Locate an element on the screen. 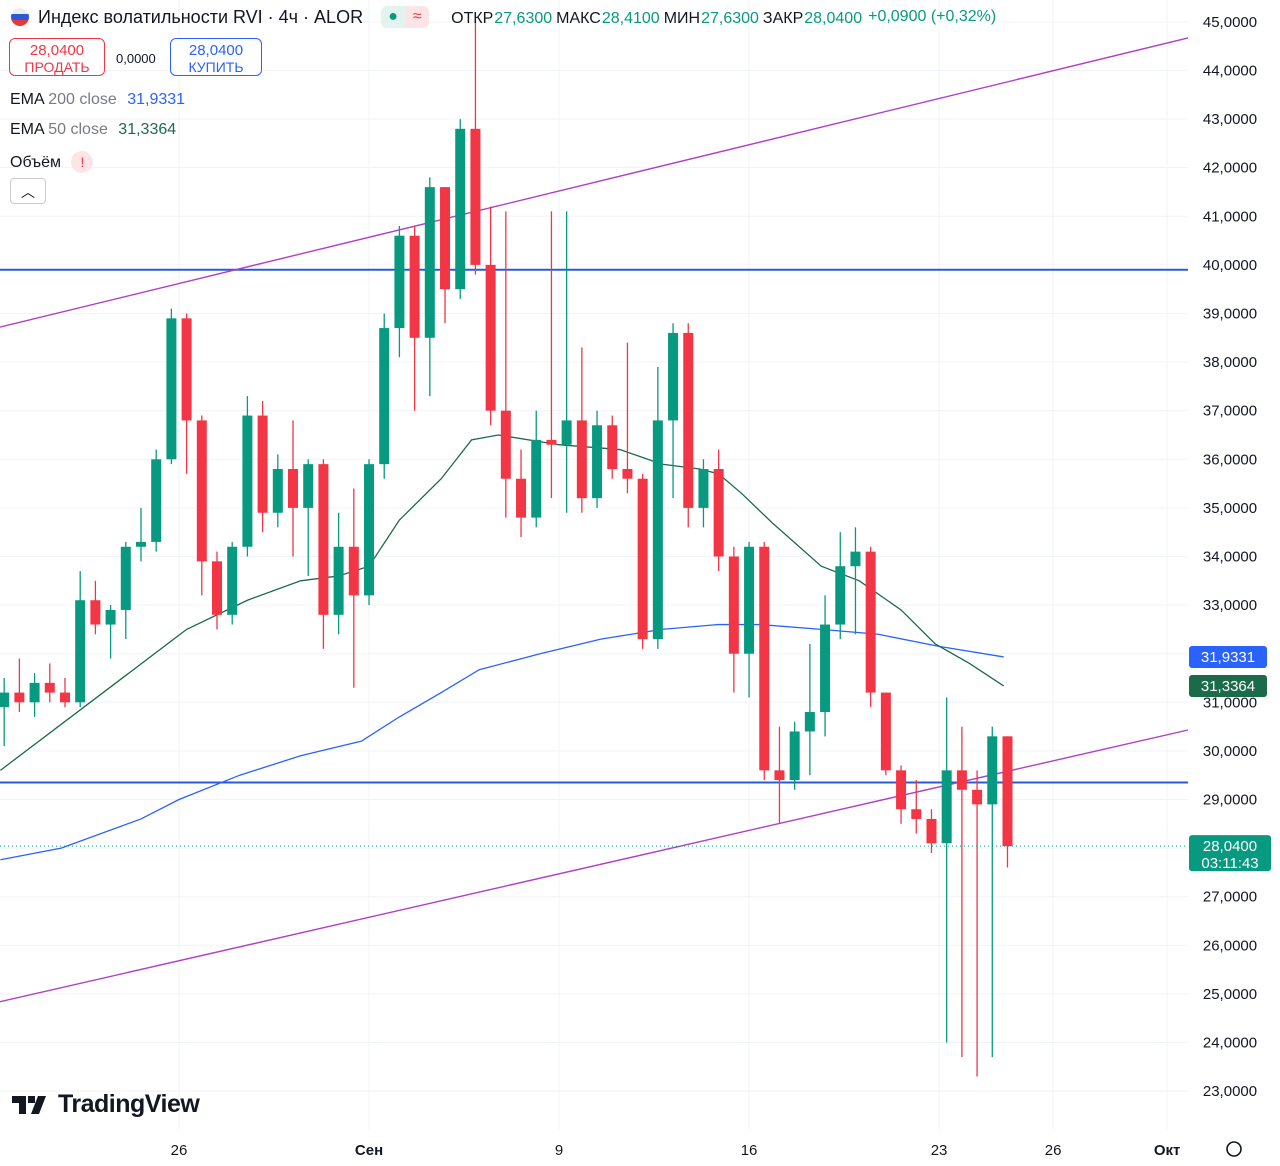 This screenshot has width=1280, height=1166. price-label-box is located at coordinates (1230, 853).